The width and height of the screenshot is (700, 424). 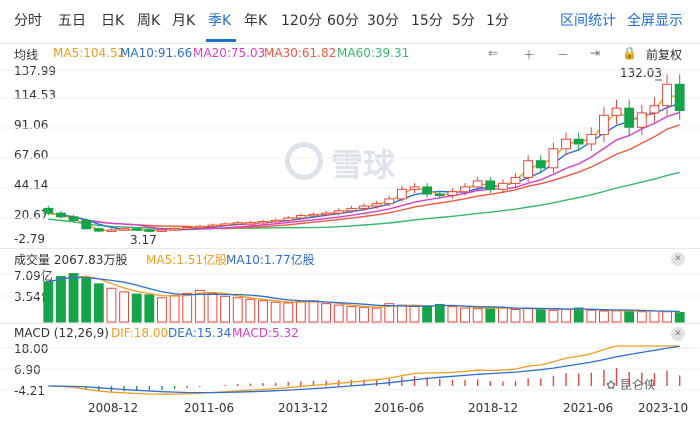 I want to click on macd-title: MACD (12,26,9), so click(x=61, y=333).